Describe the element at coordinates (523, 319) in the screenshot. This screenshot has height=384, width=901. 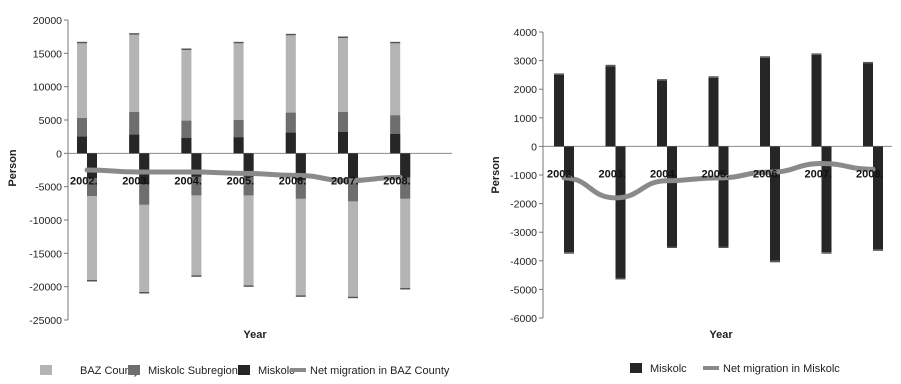
I see `y-tick-label: -6000` at that location.